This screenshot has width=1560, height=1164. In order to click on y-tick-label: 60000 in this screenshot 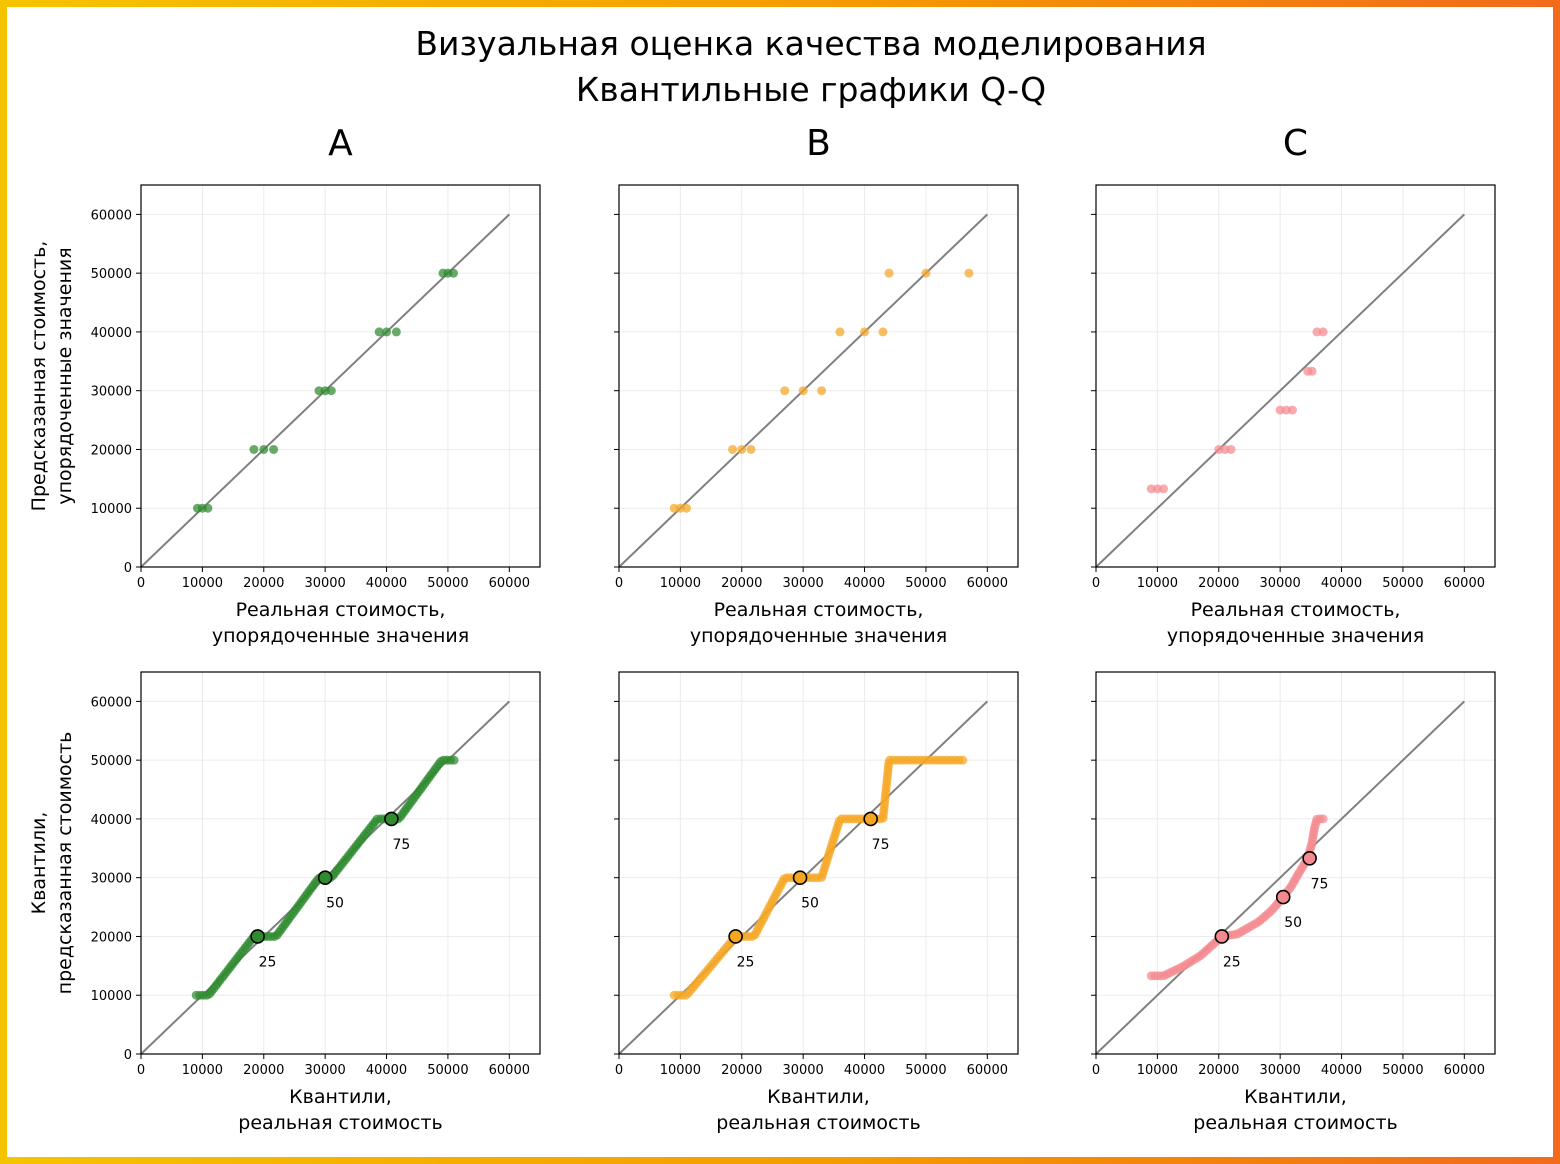, I will do `click(111, 215)`.